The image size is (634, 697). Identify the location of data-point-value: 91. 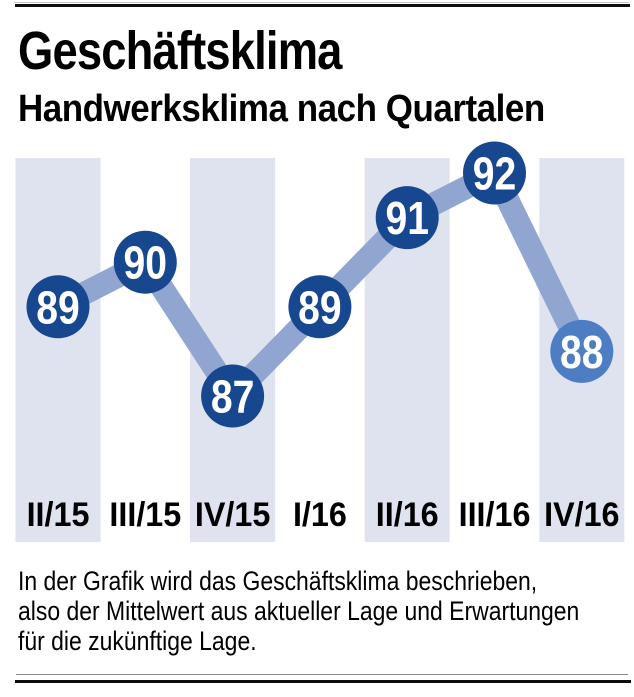
(406, 219).